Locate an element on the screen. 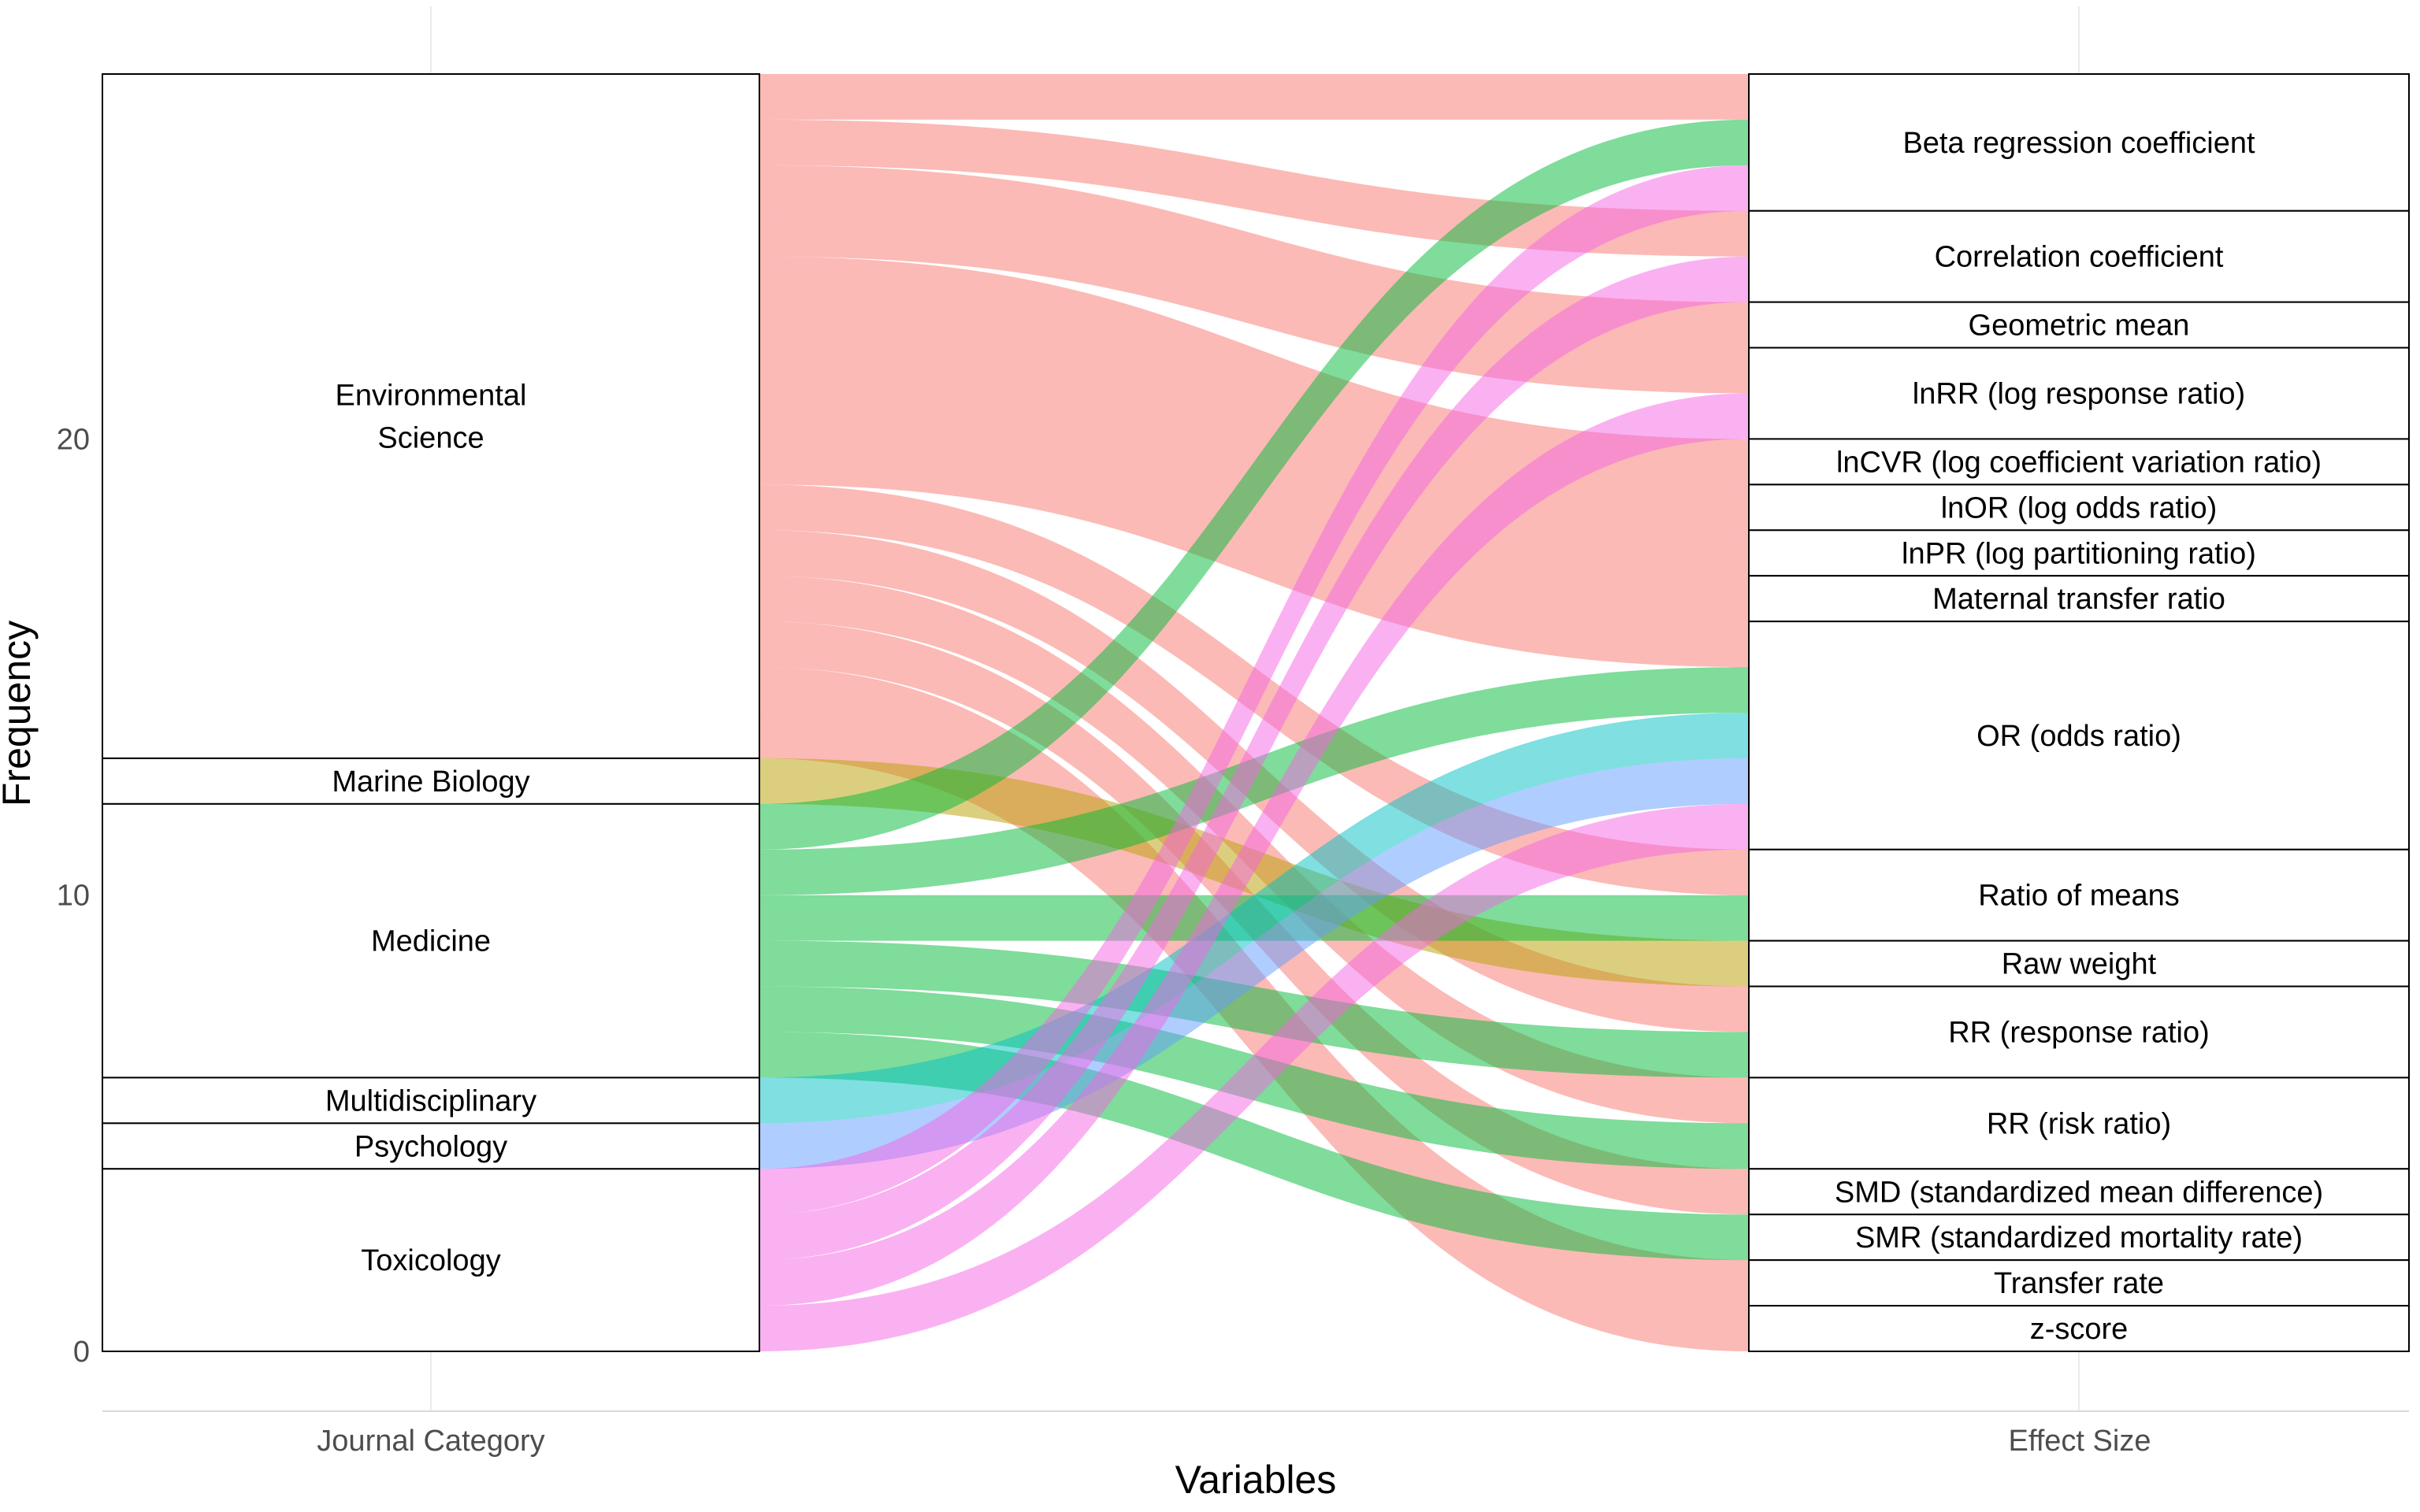  journal-category-environmental-science-label: Environmental is located at coordinates (431, 395).